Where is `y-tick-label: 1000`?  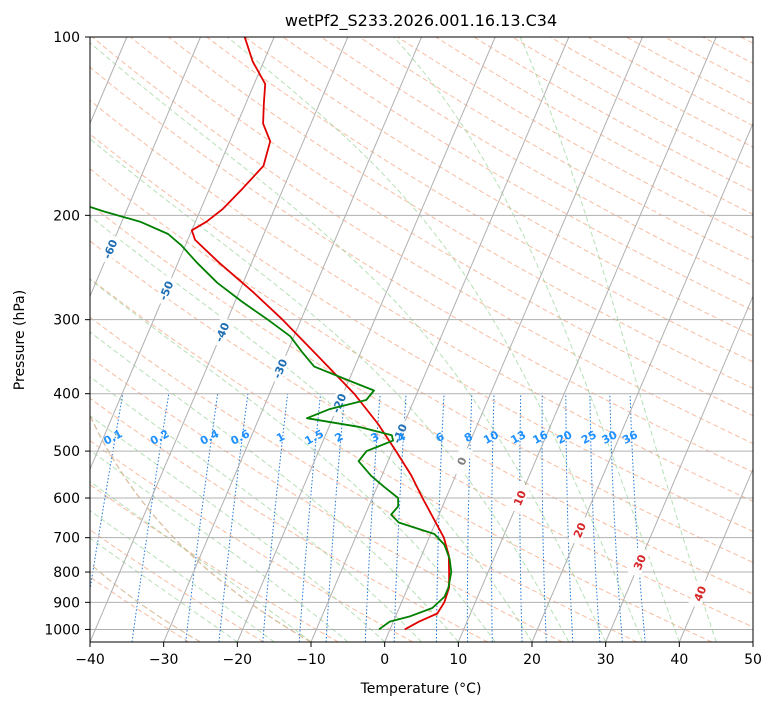
y-tick-label: 1000 is located at coordinates (62, 630).